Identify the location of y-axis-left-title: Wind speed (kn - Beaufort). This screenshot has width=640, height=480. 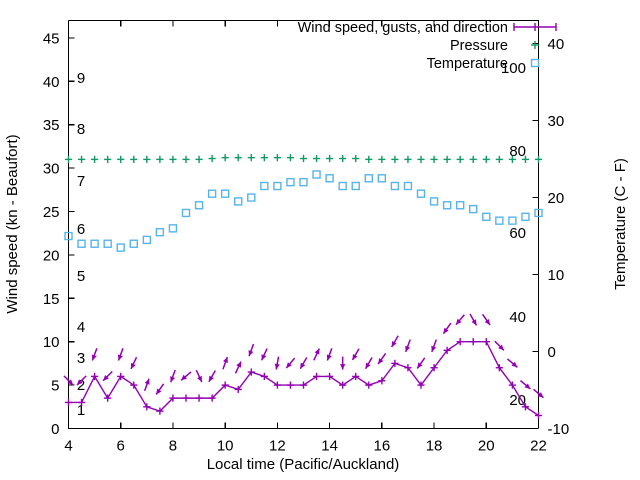
(12, 223).